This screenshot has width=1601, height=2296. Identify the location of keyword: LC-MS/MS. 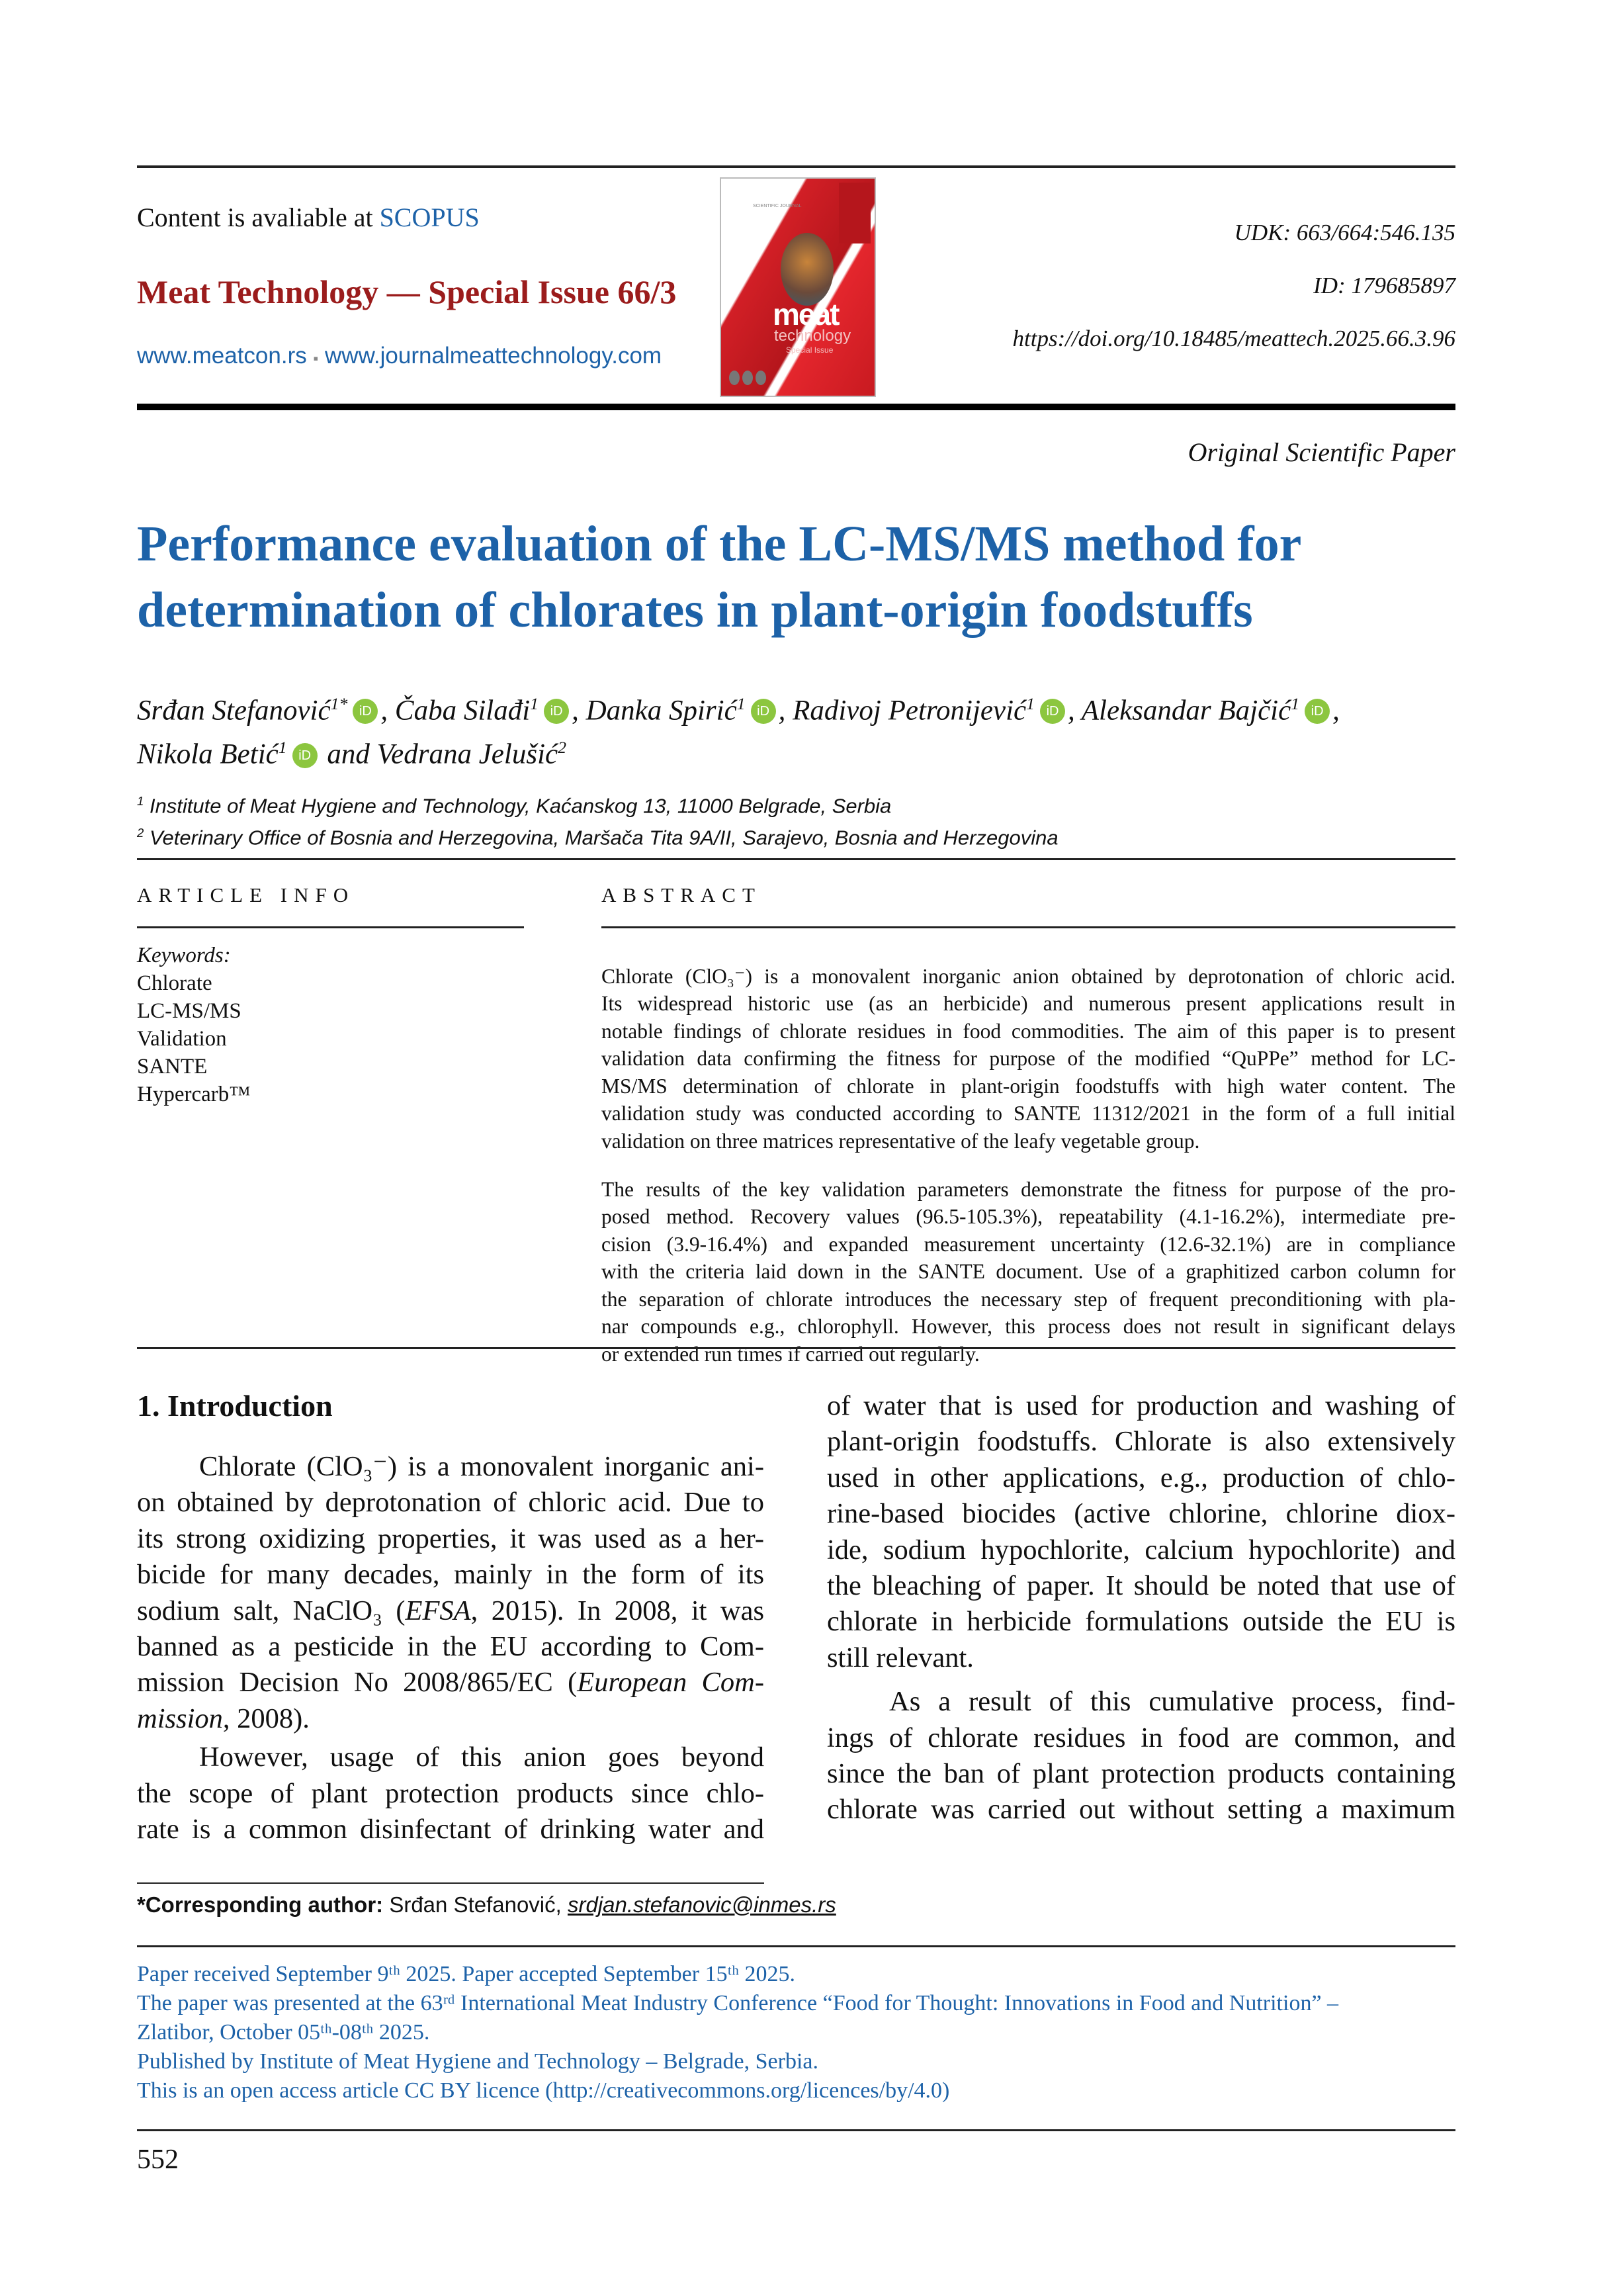
(189, 1011).